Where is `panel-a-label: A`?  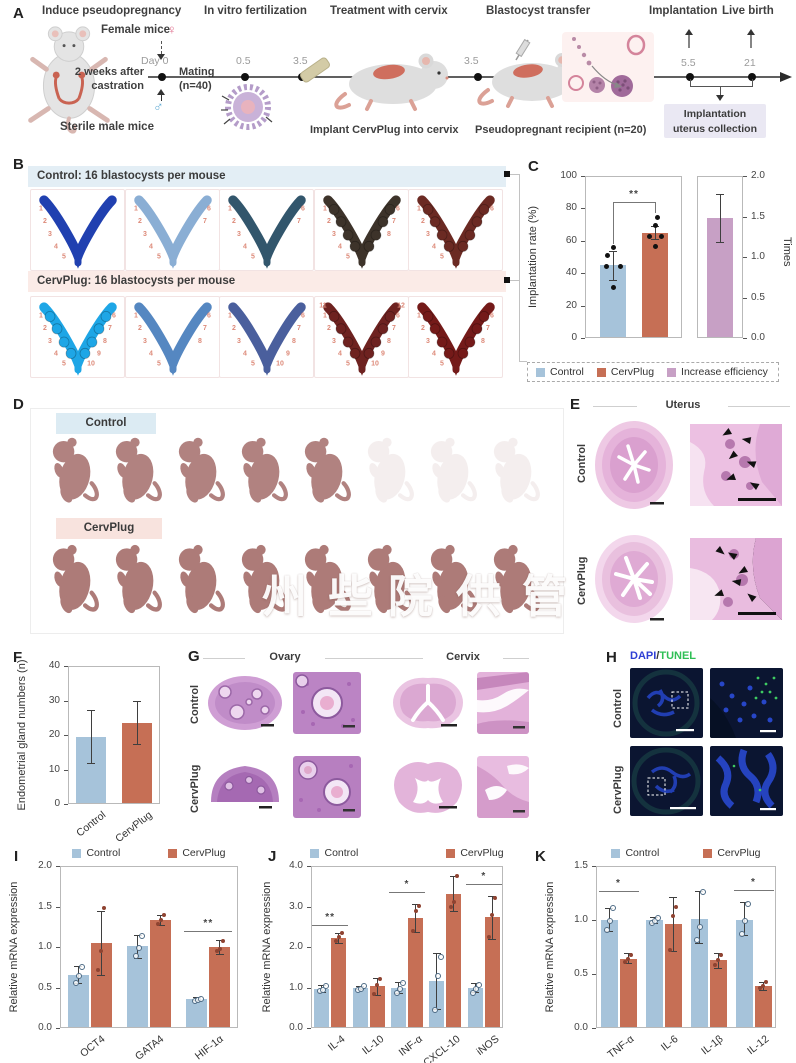
panel-a-label: A is located at coordinates (18, 13).